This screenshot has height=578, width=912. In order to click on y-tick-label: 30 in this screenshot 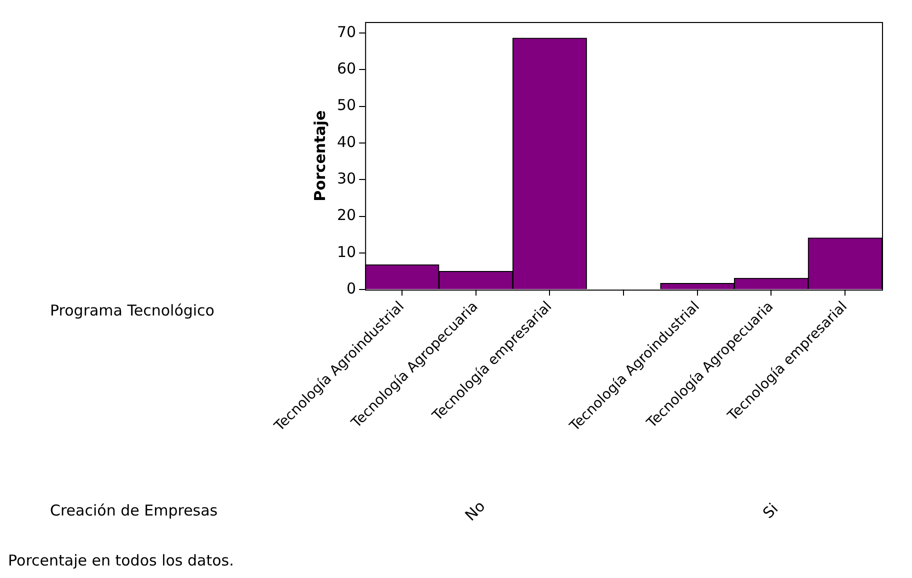, I will do `click(346, 179)`.